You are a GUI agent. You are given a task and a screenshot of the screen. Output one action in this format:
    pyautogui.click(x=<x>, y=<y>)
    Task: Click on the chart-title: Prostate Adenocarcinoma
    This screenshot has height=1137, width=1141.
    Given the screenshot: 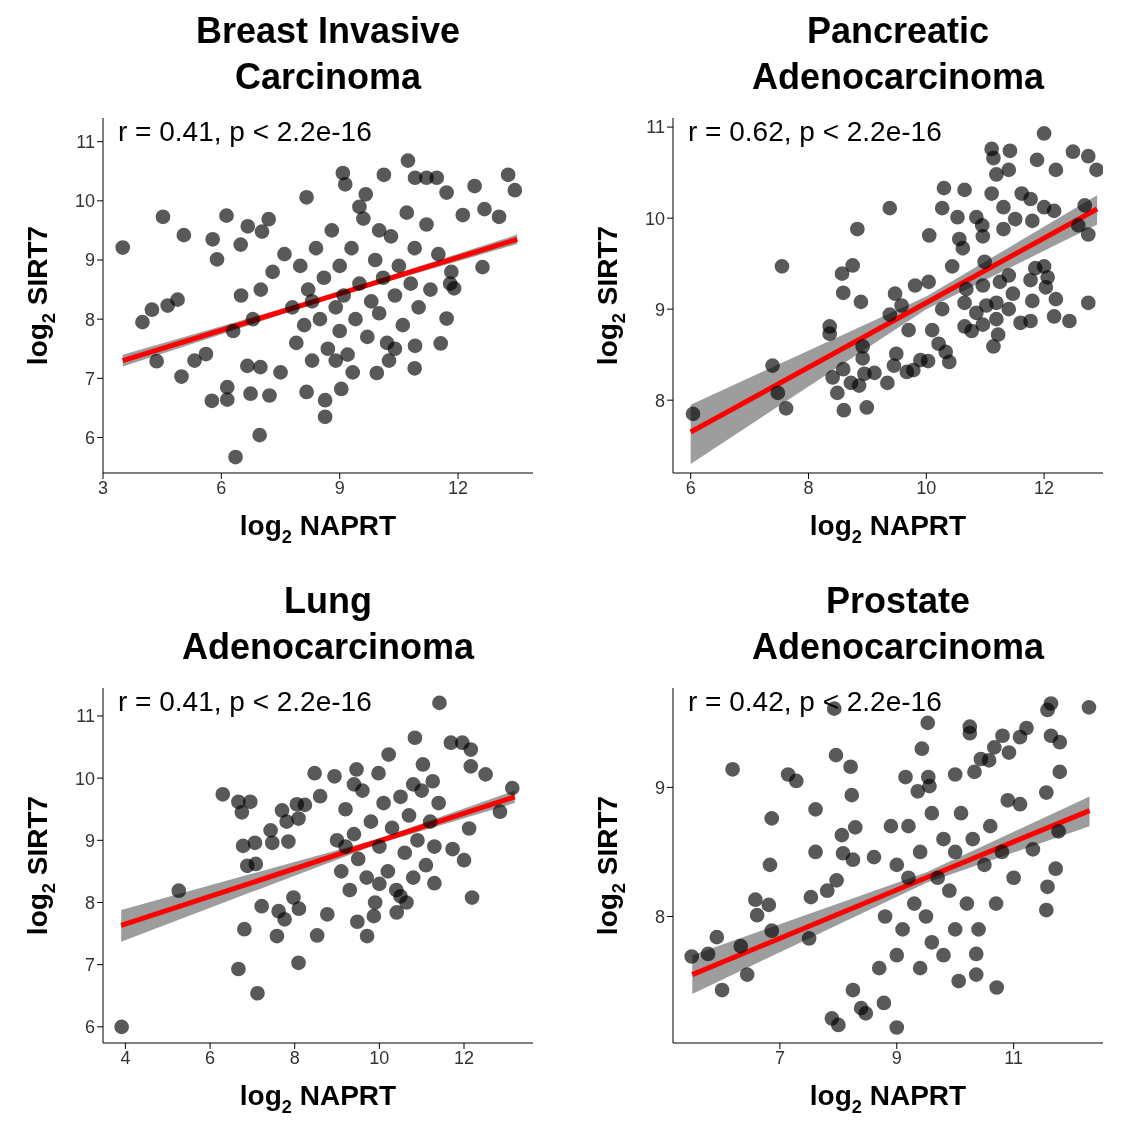 What is the action you would take?
    pyautogui.click(x=898, y=624)
    